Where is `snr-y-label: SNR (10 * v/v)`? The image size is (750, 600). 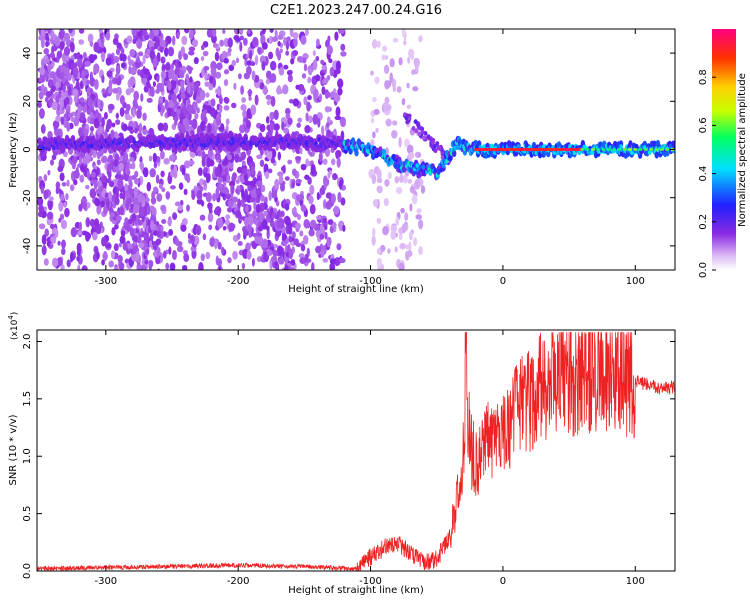 snr-y-label: SNR (10 * v/v) is located at coordinates (13, 449).